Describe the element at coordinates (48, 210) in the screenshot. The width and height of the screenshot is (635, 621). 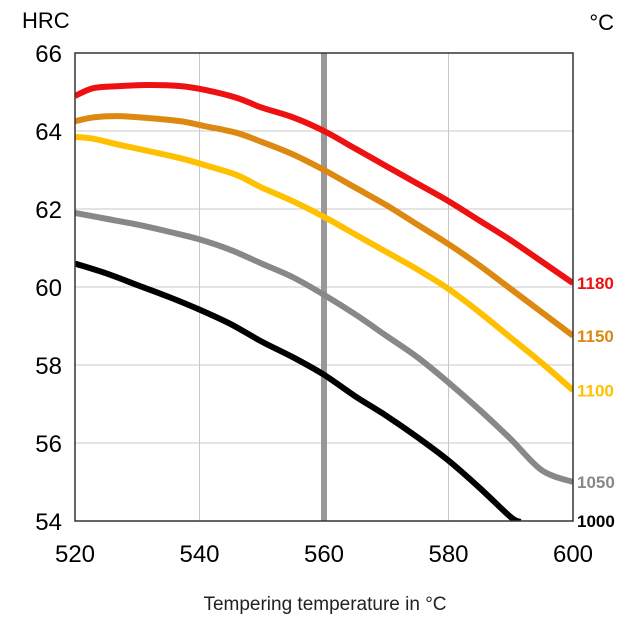
I see `y-tick-62: 62` at that location.